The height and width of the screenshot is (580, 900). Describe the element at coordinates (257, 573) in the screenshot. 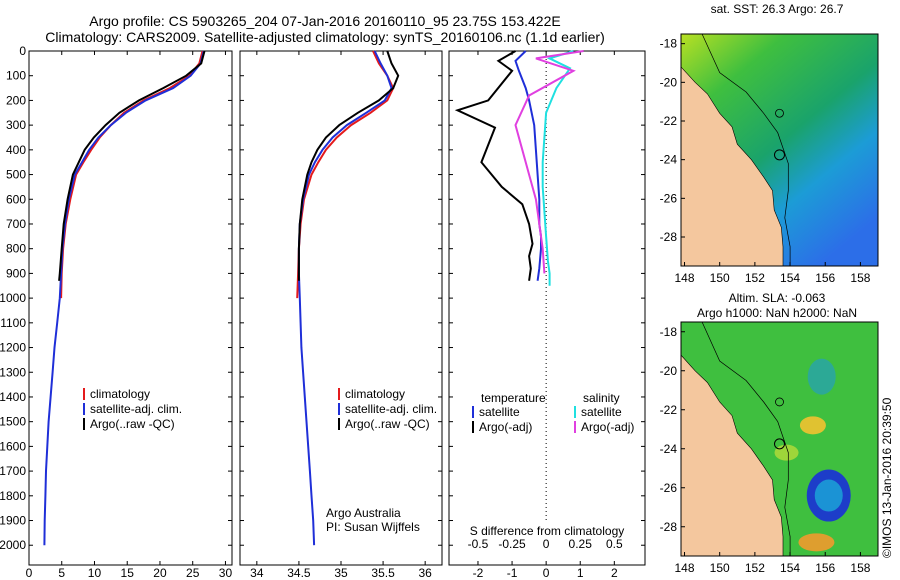

I see `x-tick-label: 34` at that location.